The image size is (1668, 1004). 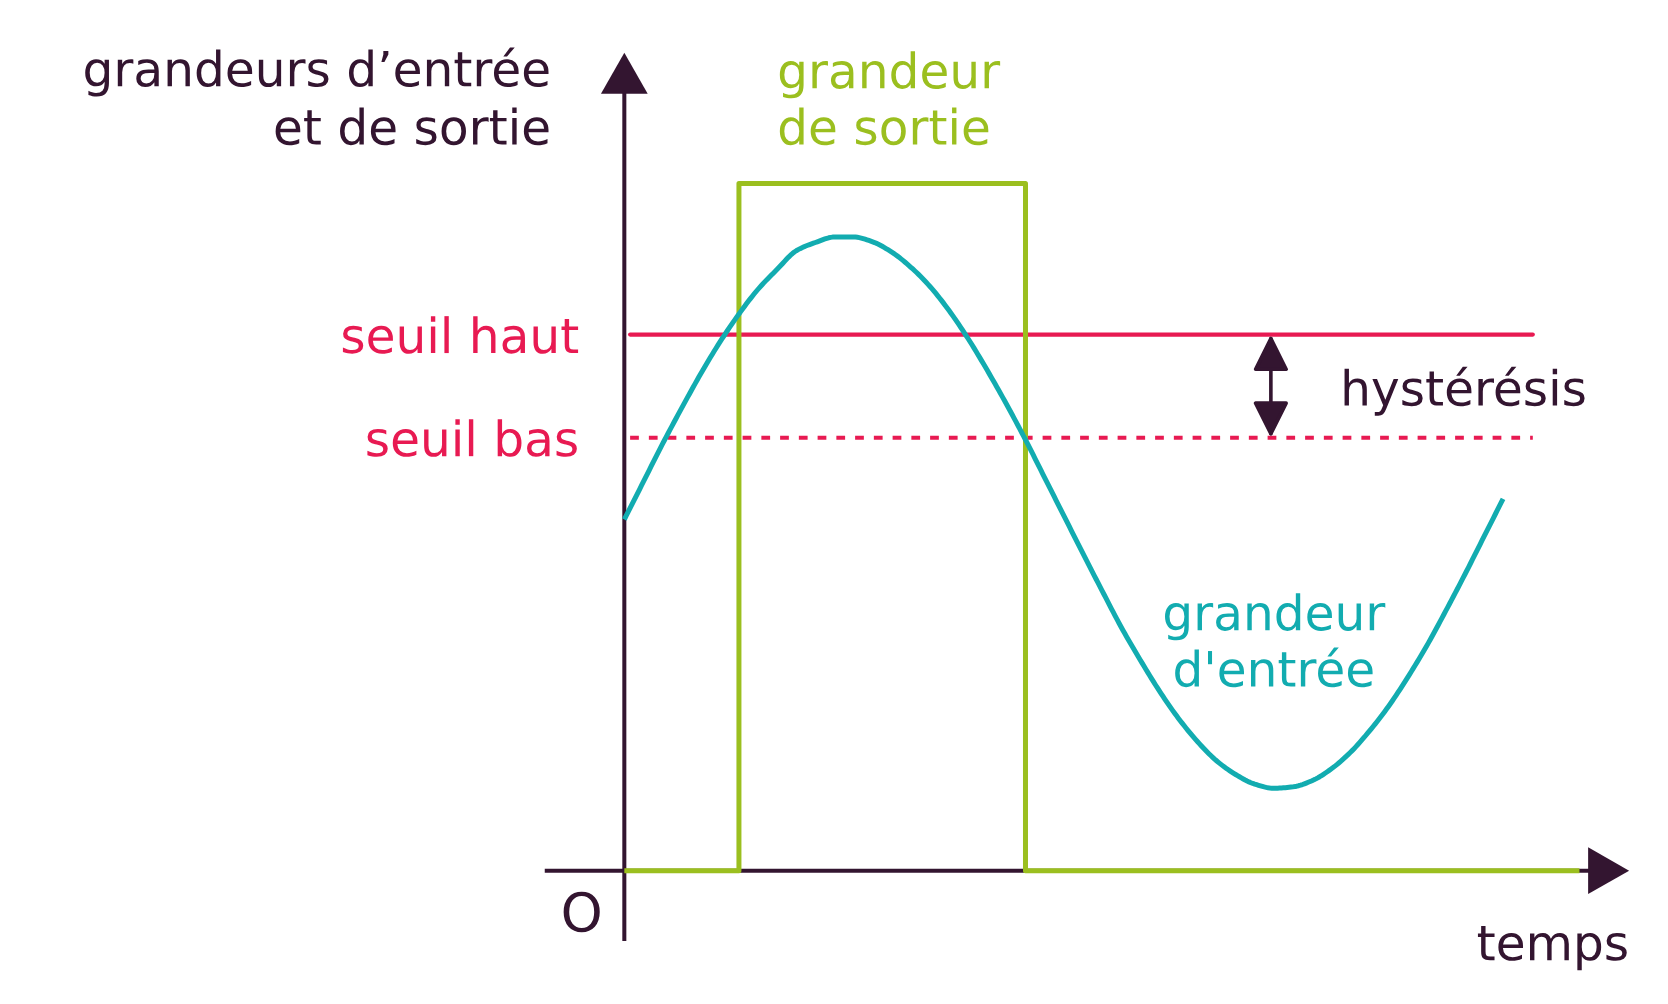 What do you see at coordinates (890, 98) in the screenshot?
I see `series-label: grandeur de sortie` at bounding box center [890, 98].